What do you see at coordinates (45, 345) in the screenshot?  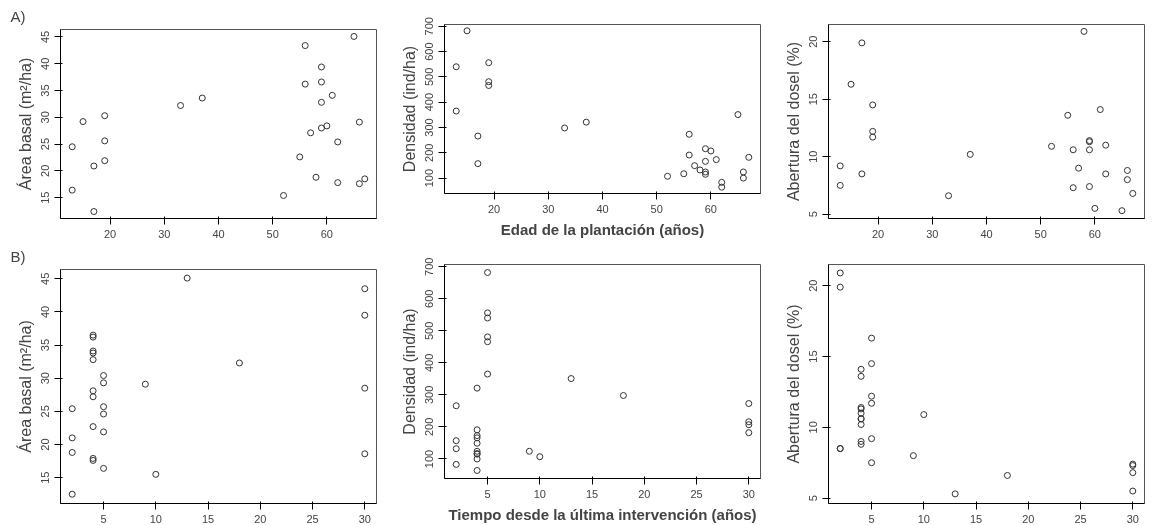 I see `y-tick-label: 35` at bounding box center [45, 345].